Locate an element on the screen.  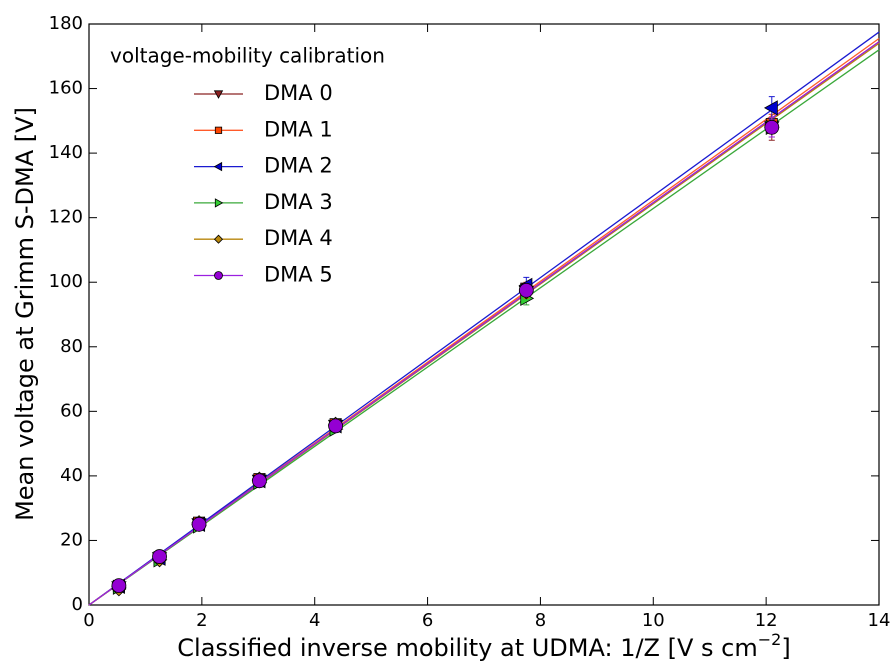
y-tick-label: 140 is located at coordinates (66, 152).